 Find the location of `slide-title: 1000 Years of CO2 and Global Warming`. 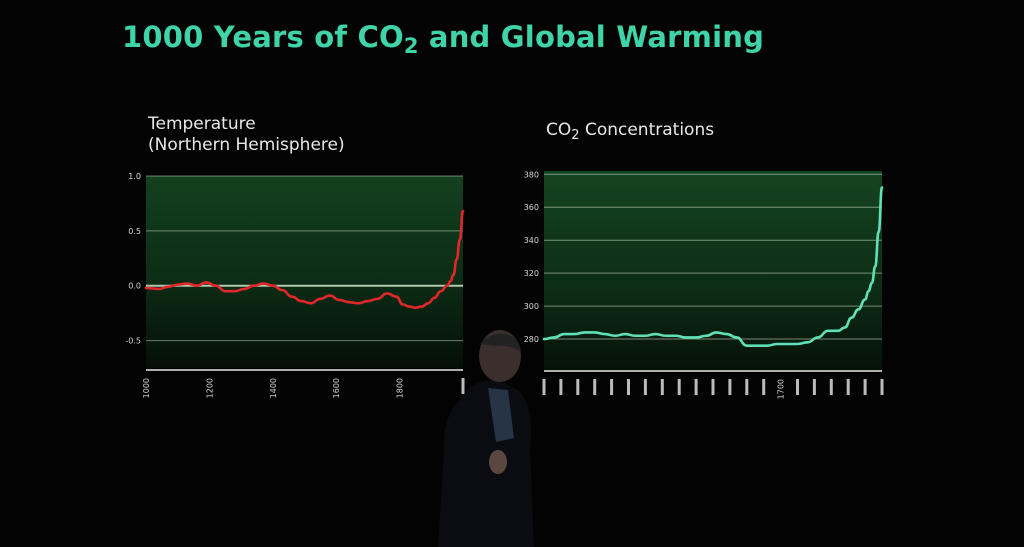

slide-title: 1000 Years of CO2 and Global Warming is located at coordinates (443, 39).